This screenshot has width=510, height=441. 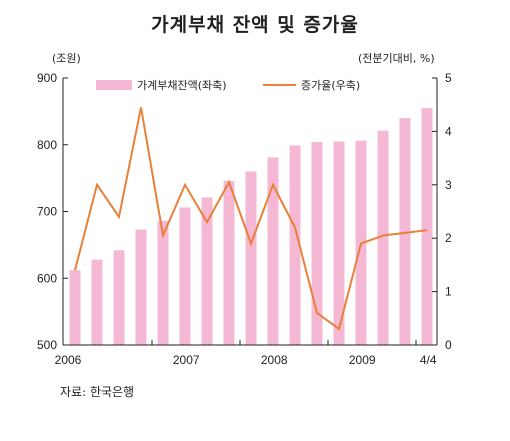 I want to click on x-tick-label: 2006, so click(x=68, y=360).